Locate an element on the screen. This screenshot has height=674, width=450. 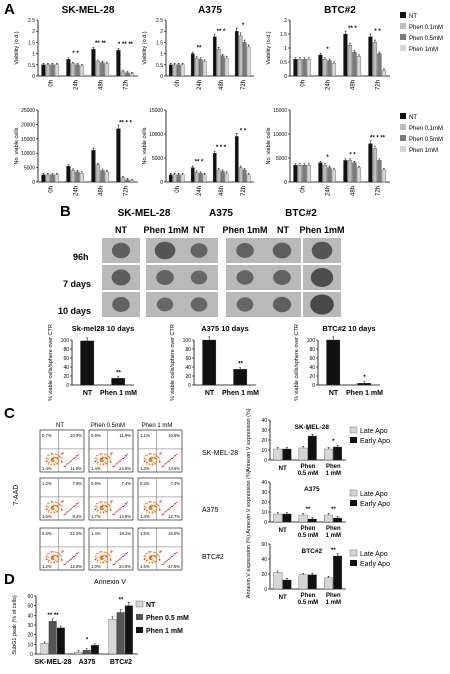
column-title-btc2: BTC#2 is located at coordinates (301, 213).